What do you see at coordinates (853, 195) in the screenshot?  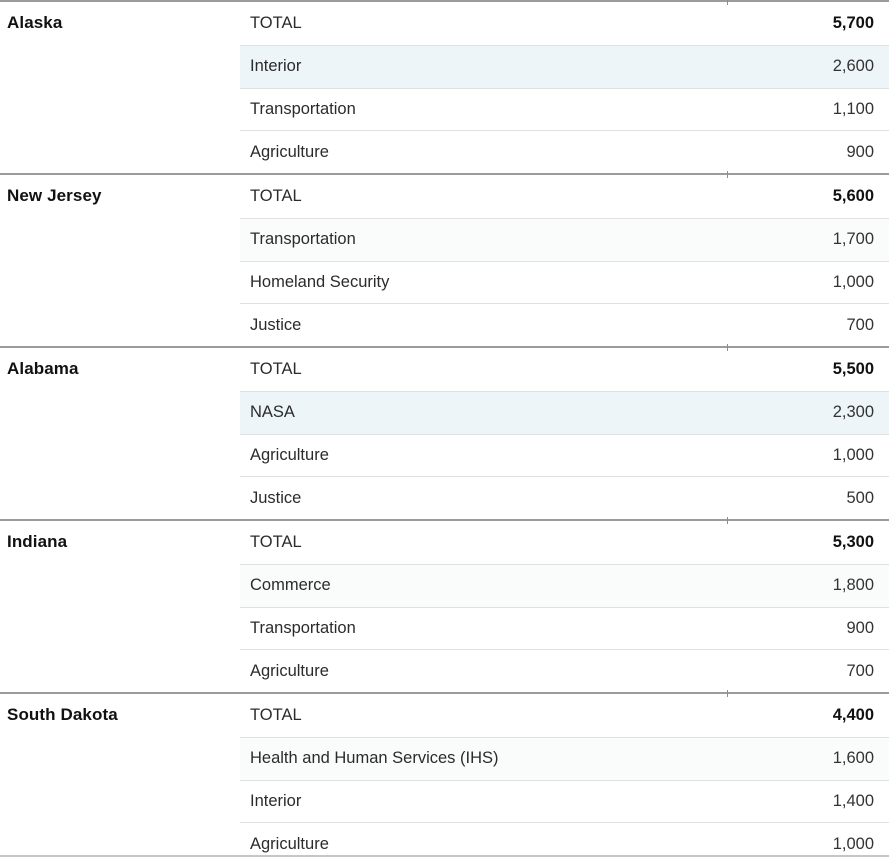 I see `total-value: 5,600` at bounding box center [853, 195].